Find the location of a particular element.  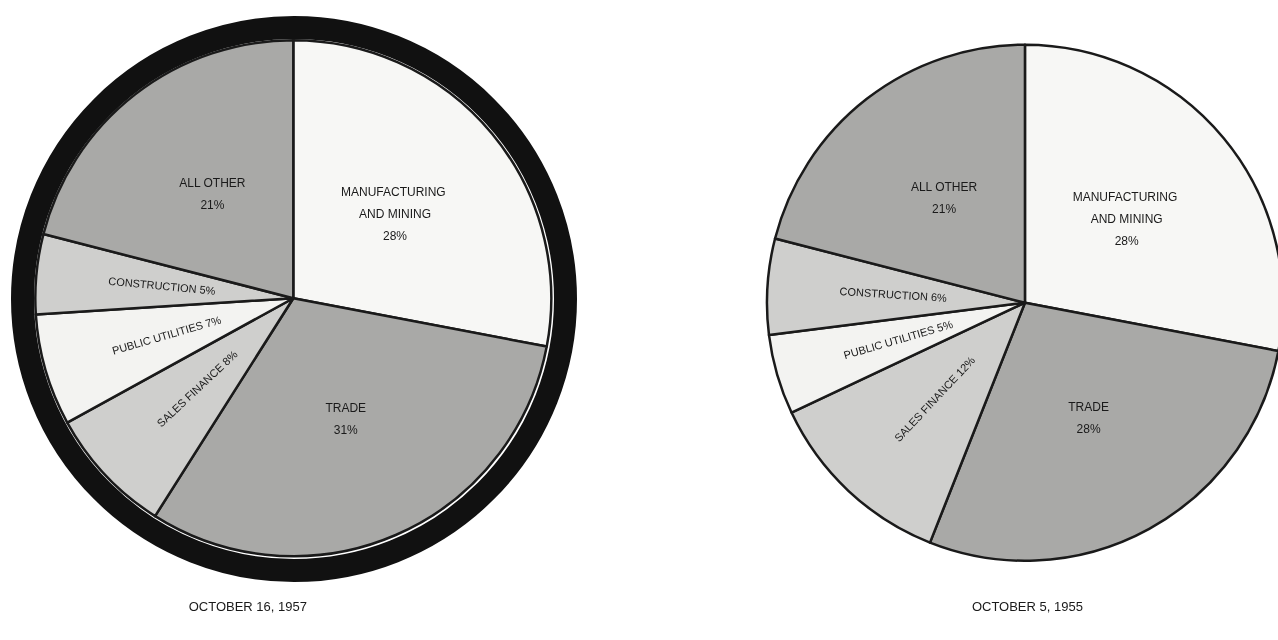

text: OCTOBER 5, 1955 is located at coordinates (1027, 606).